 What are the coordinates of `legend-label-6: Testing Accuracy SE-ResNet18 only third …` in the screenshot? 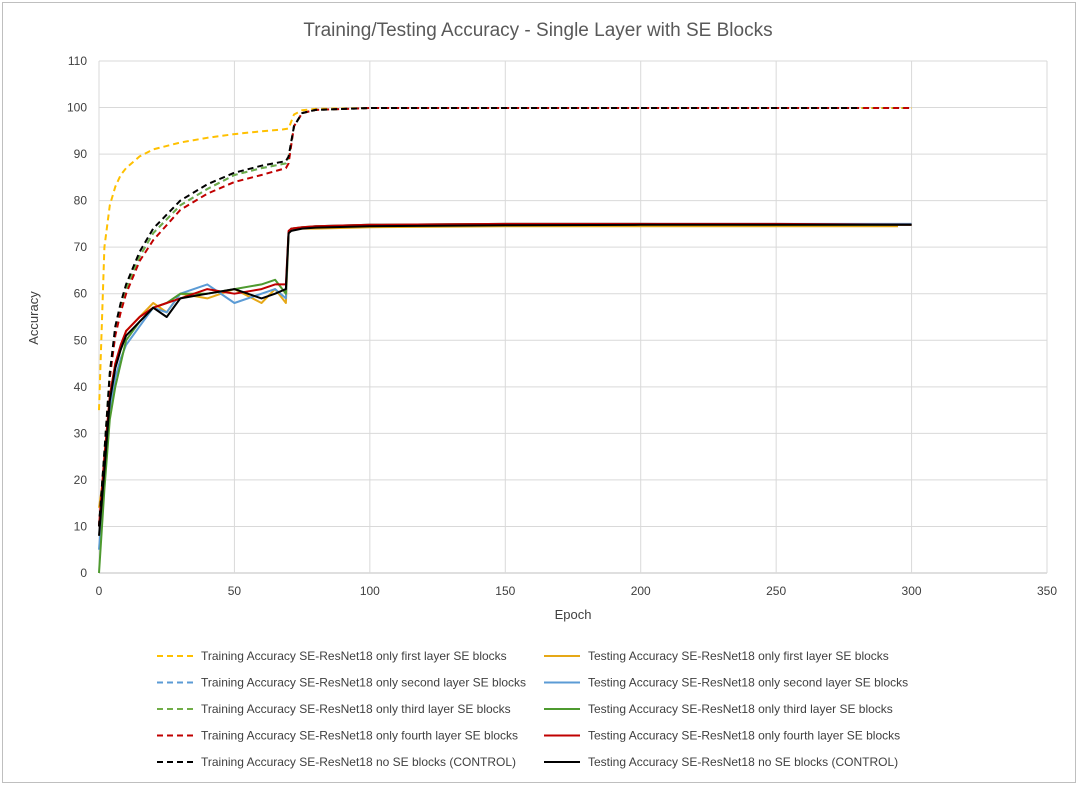 It's located at (740, 709).